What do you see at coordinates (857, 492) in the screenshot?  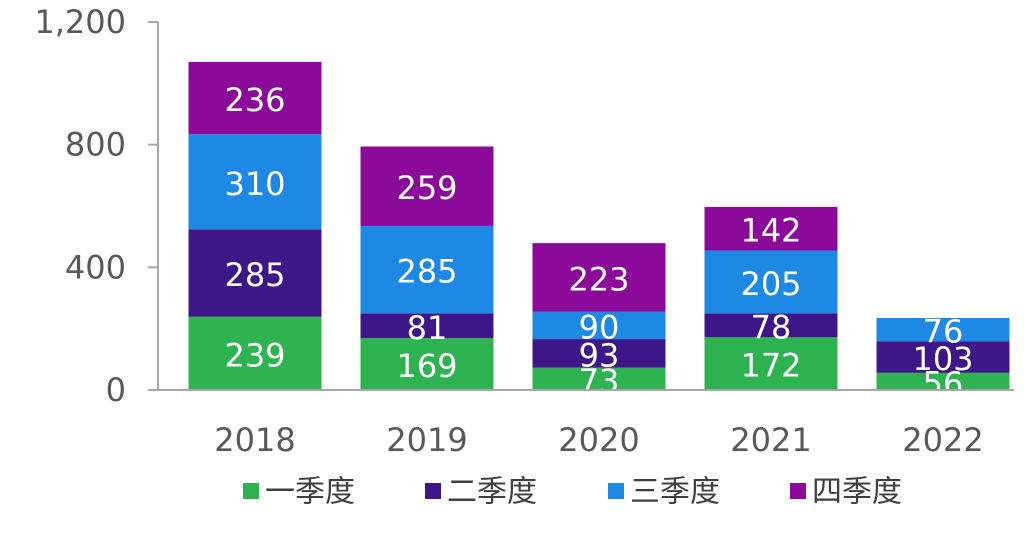 I see `legend-label: 四季度` at bounding box center [857, 492].